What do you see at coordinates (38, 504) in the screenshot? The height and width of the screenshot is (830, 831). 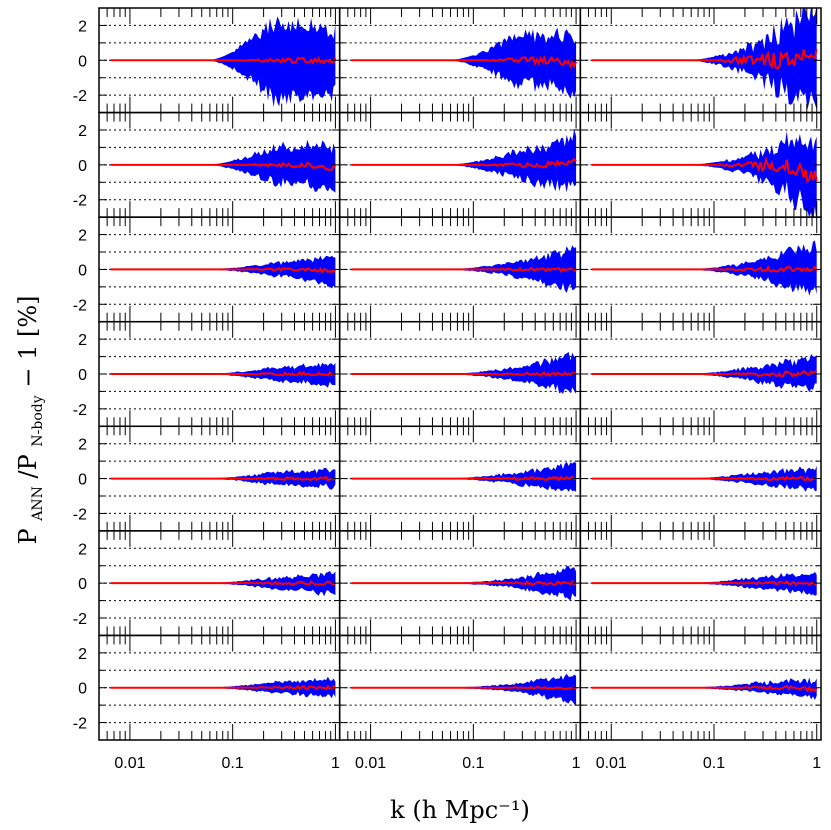 I see `y-label-sub1: ANN` at bounding box center [38, 504].